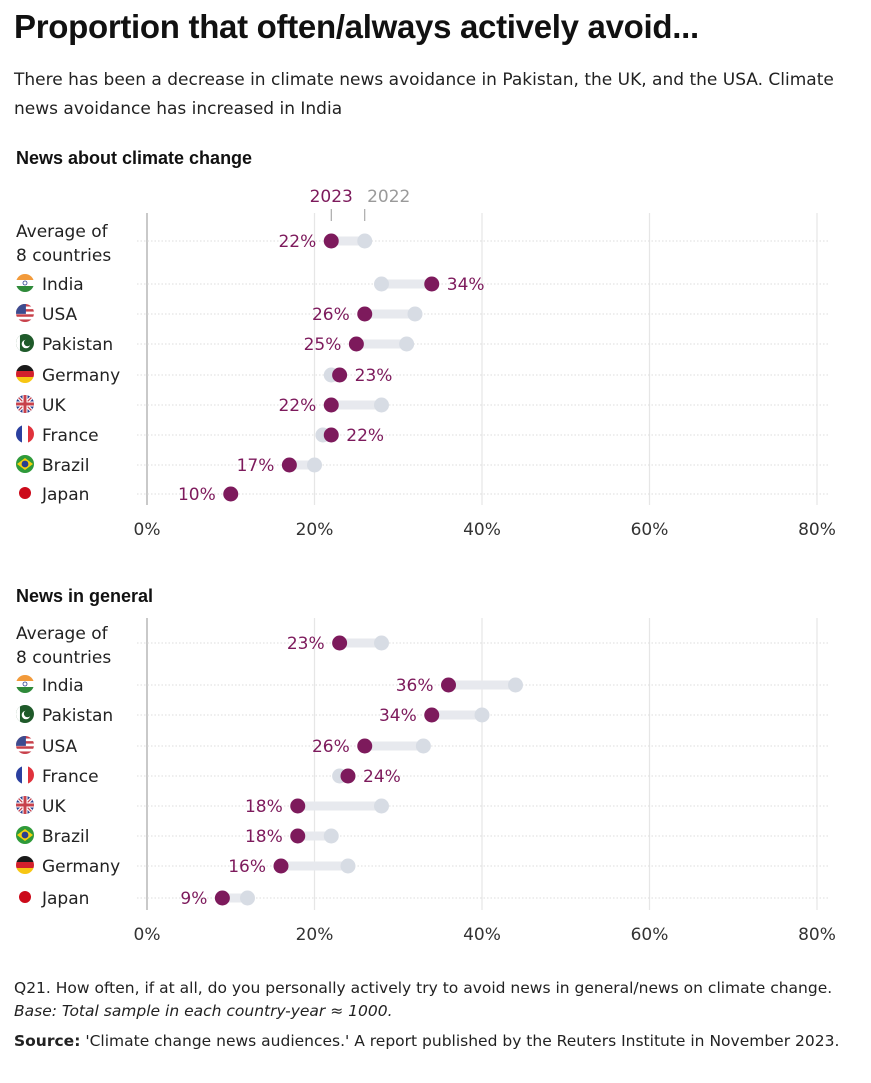 The height and width of the screenshot is (1083, 871). I want to click on value-label: 24%, so click(382, 777).